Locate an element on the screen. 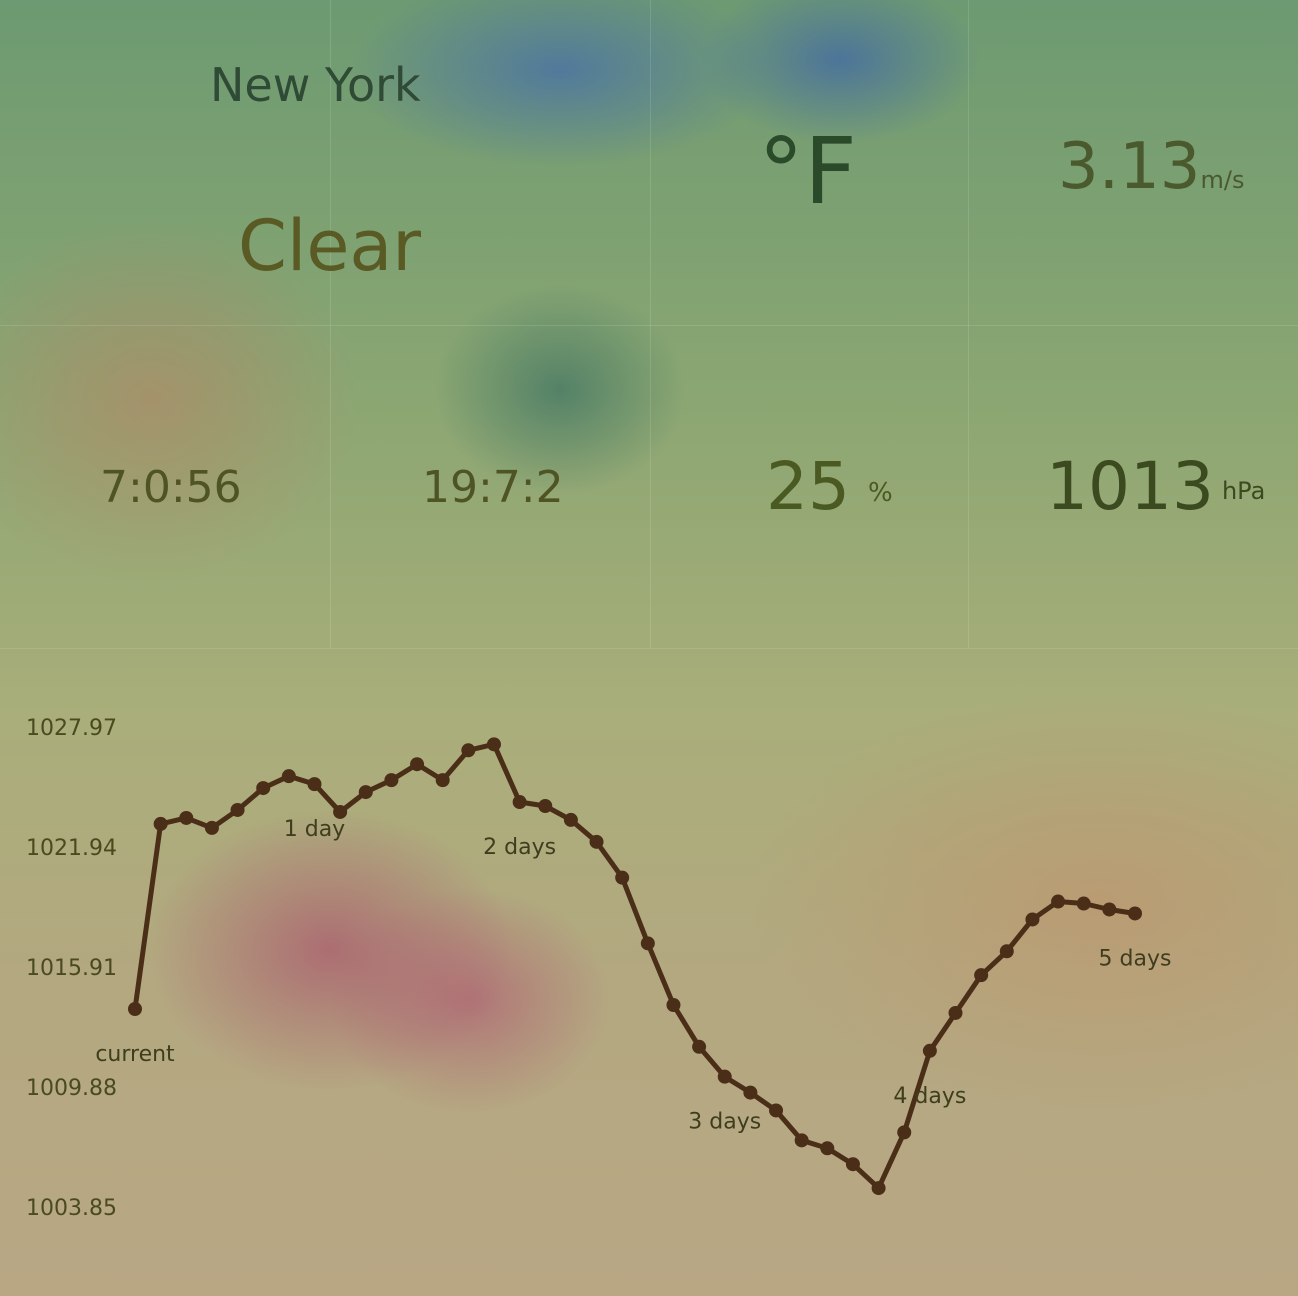  y-tick-label: 1003.85 is located at coordinates (71, 1208).